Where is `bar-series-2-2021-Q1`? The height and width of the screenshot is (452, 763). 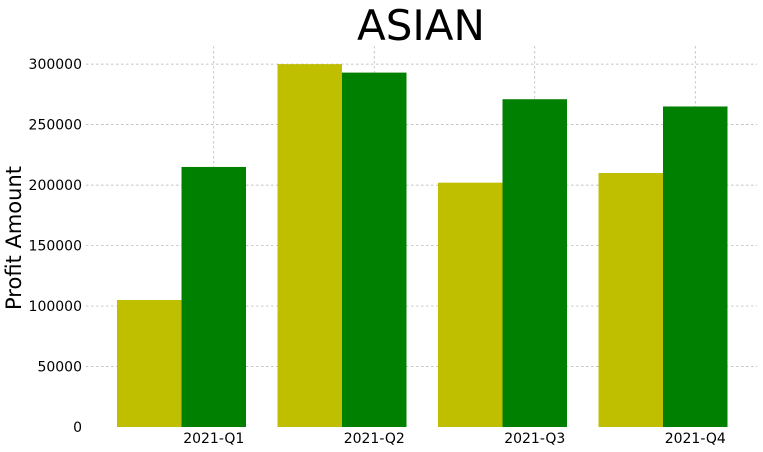
bar-series-2-2021-Q1 is located at coordinates (213, 296).